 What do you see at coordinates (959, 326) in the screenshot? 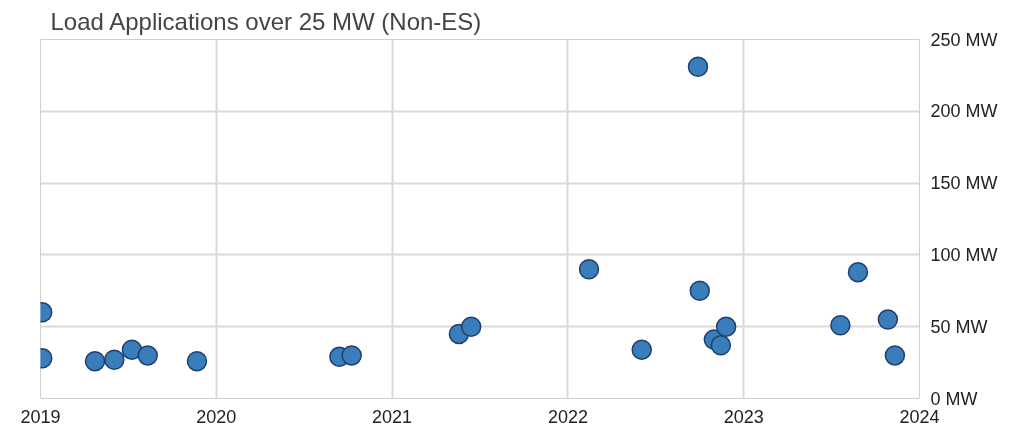
I see `y-tick-label: 50 MW` at bounding box center [959, 326].